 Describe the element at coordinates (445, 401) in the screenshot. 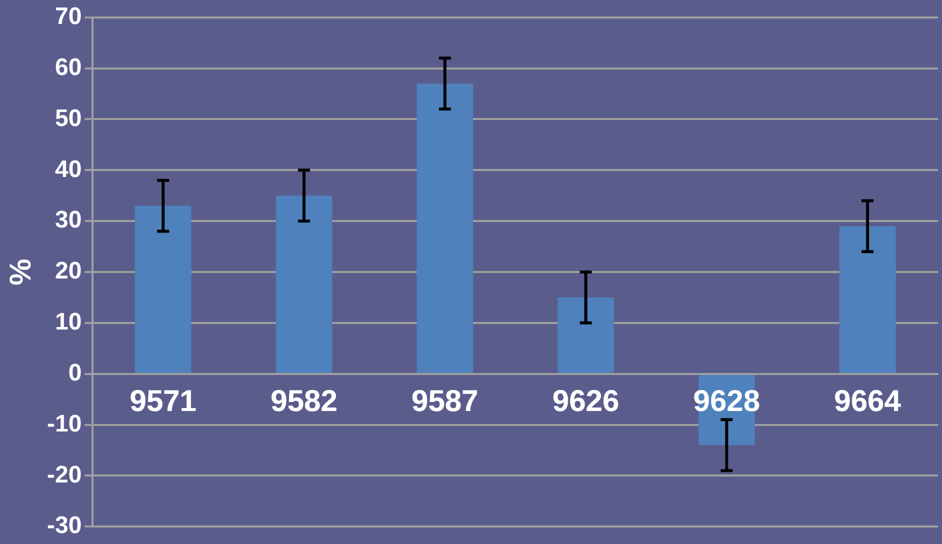

I see `x-tick-label: 9587` at that location.